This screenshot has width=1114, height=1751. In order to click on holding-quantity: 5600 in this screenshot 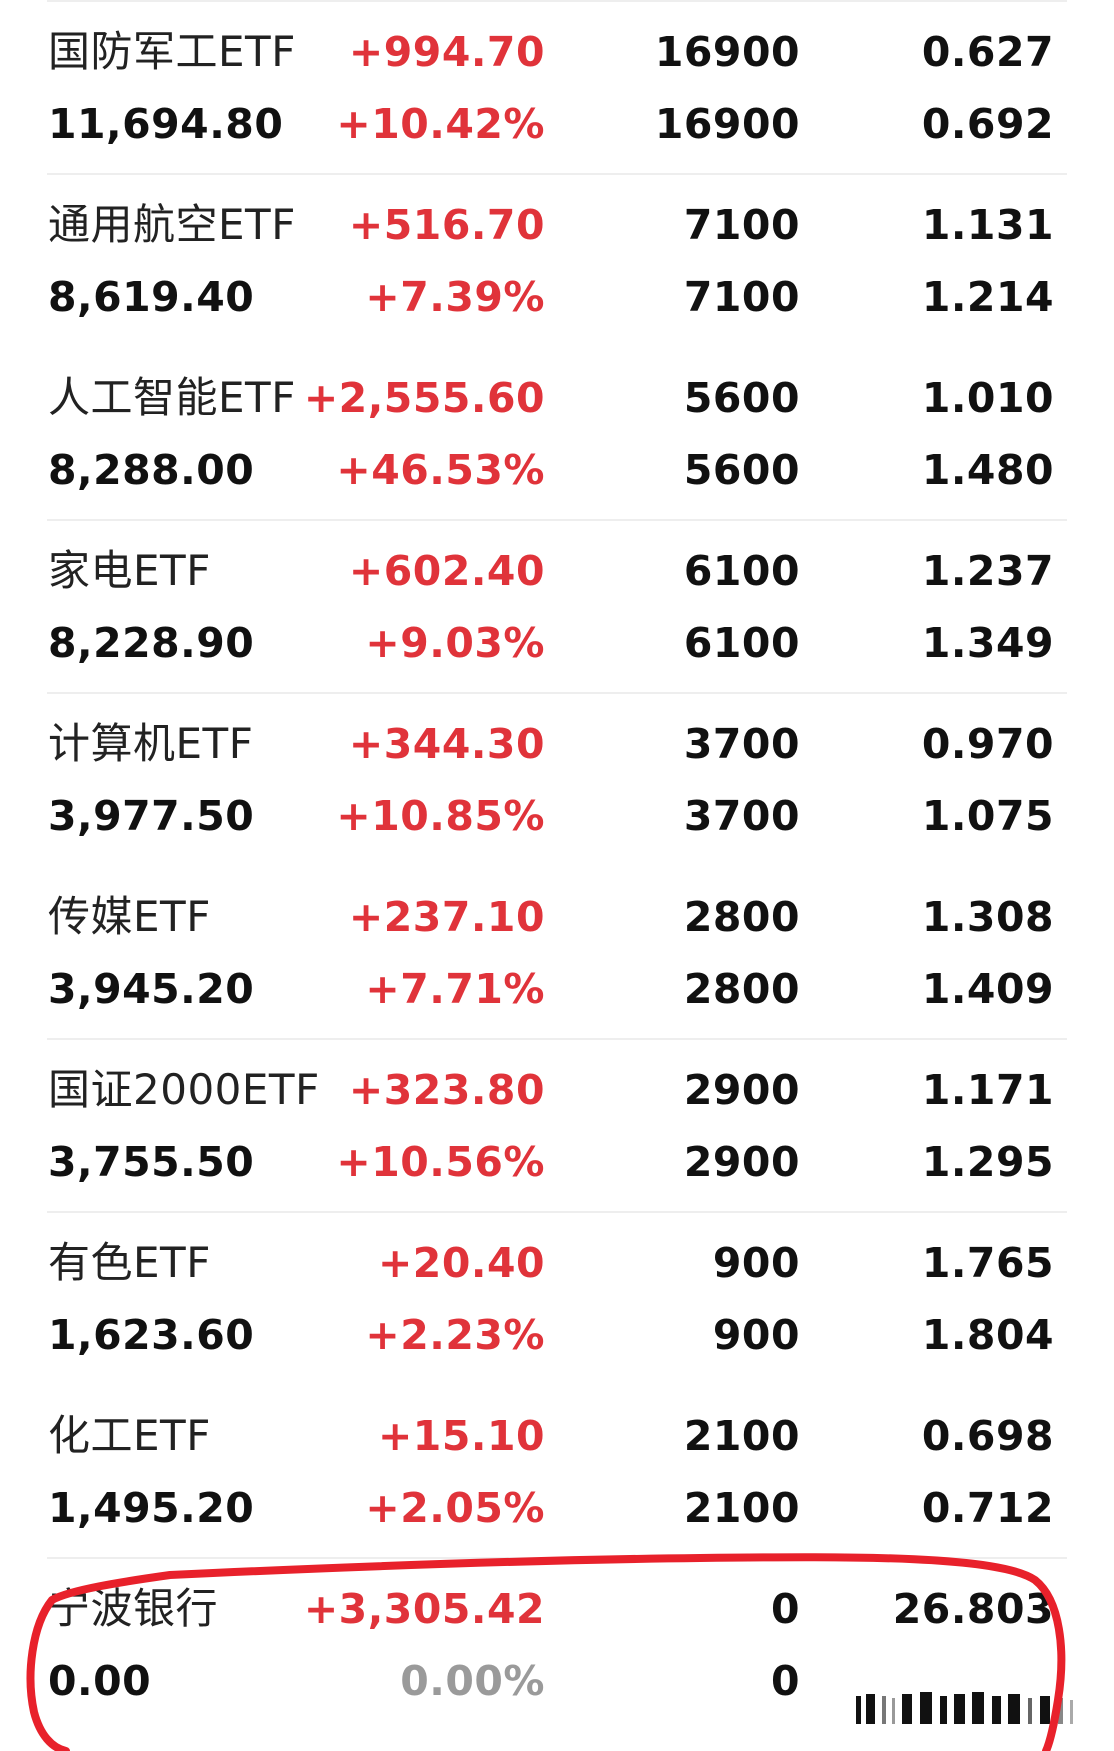, I will do `click(741, 398)`.